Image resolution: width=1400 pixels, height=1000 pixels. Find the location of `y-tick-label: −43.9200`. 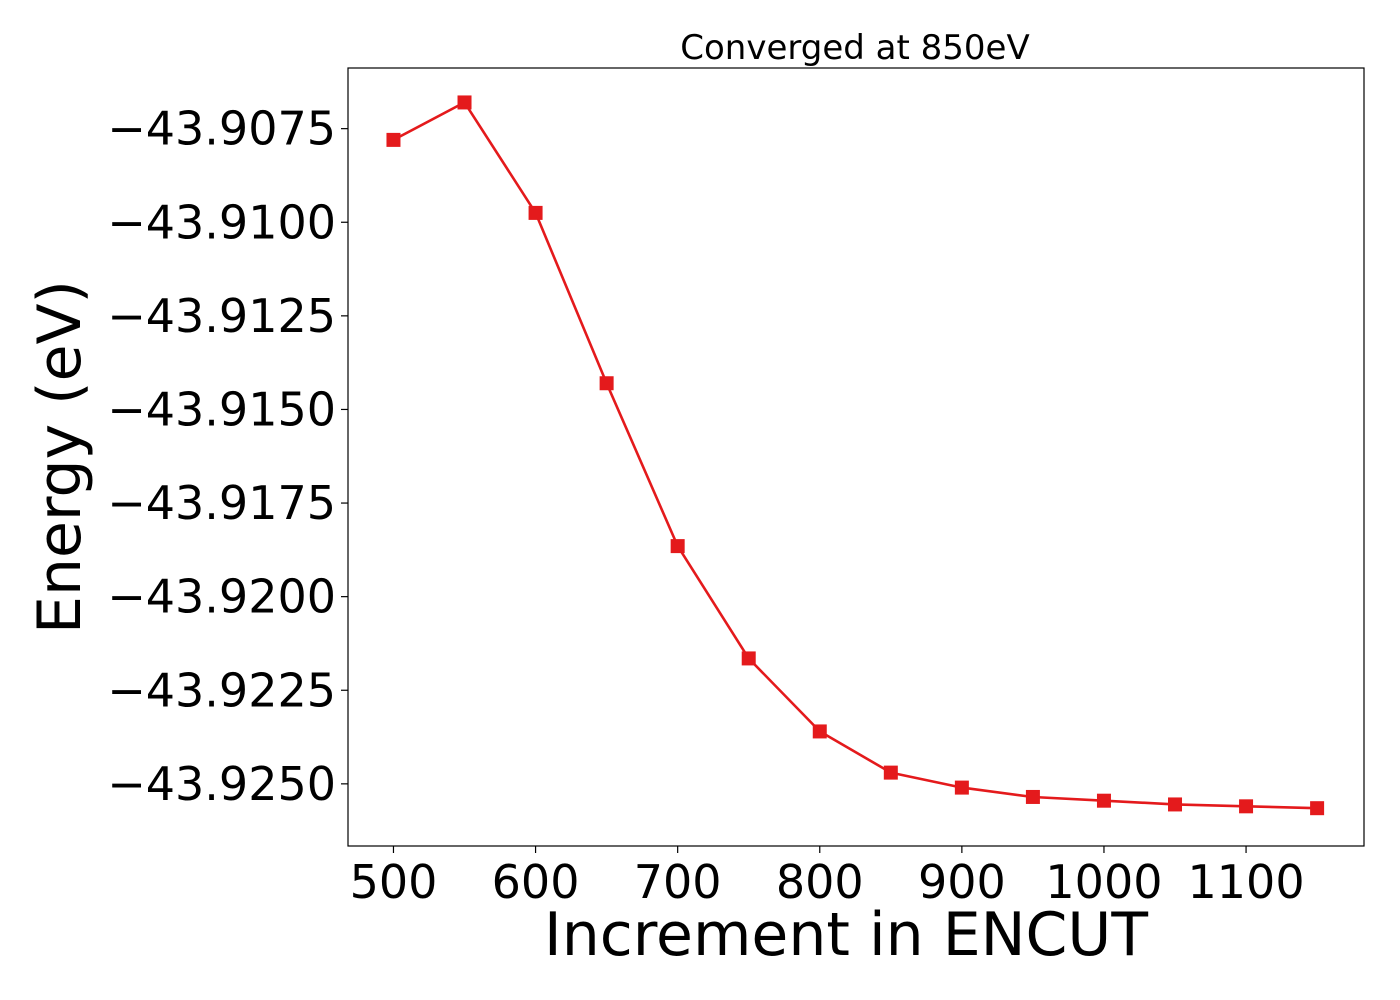

y-tick-label: −43.9200 is located at coordinates (221, 597).